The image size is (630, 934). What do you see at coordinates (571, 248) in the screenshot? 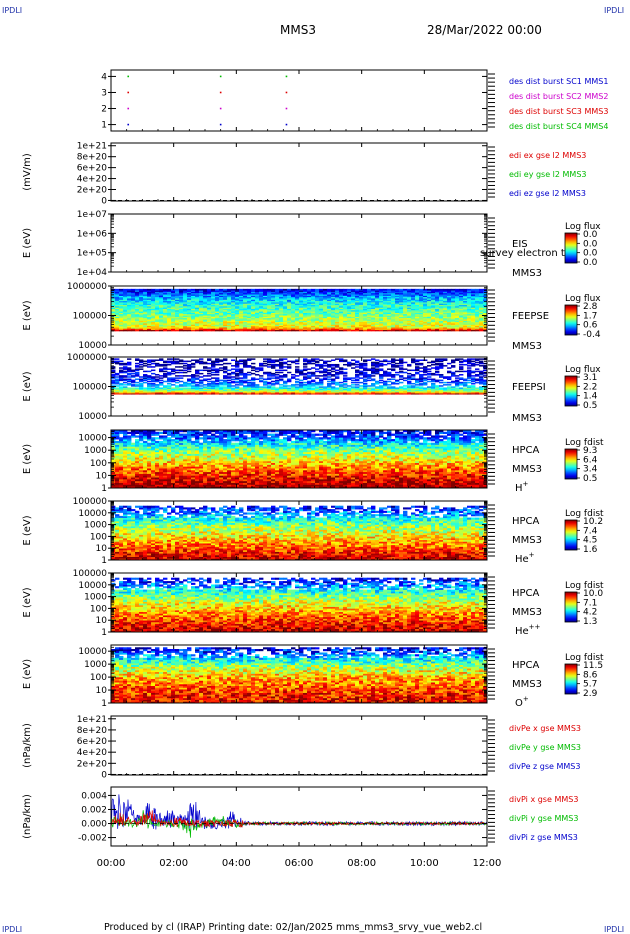
I see `colorbar` at bounding box center [571, 248].